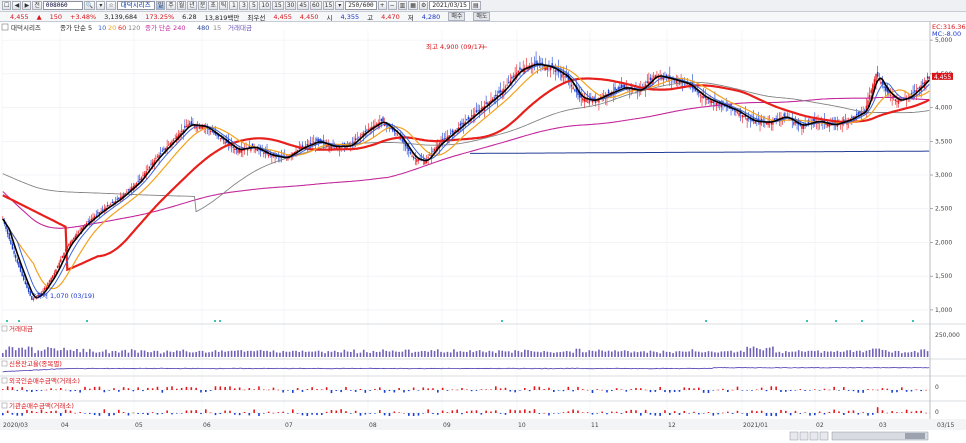 This screenshot has height=443, width=966. What do you see at coordinates (457, 16) in the screenshot?
I see `buy-tag: 매수` at bounding box center [457, 16].